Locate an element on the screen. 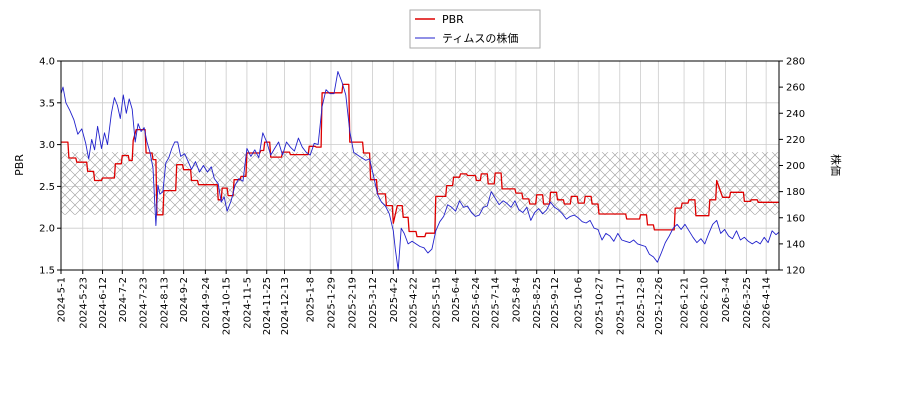 The image size is (900, 404). x-tick-label: 2024-10-15 is located at coordinates (227, 306).